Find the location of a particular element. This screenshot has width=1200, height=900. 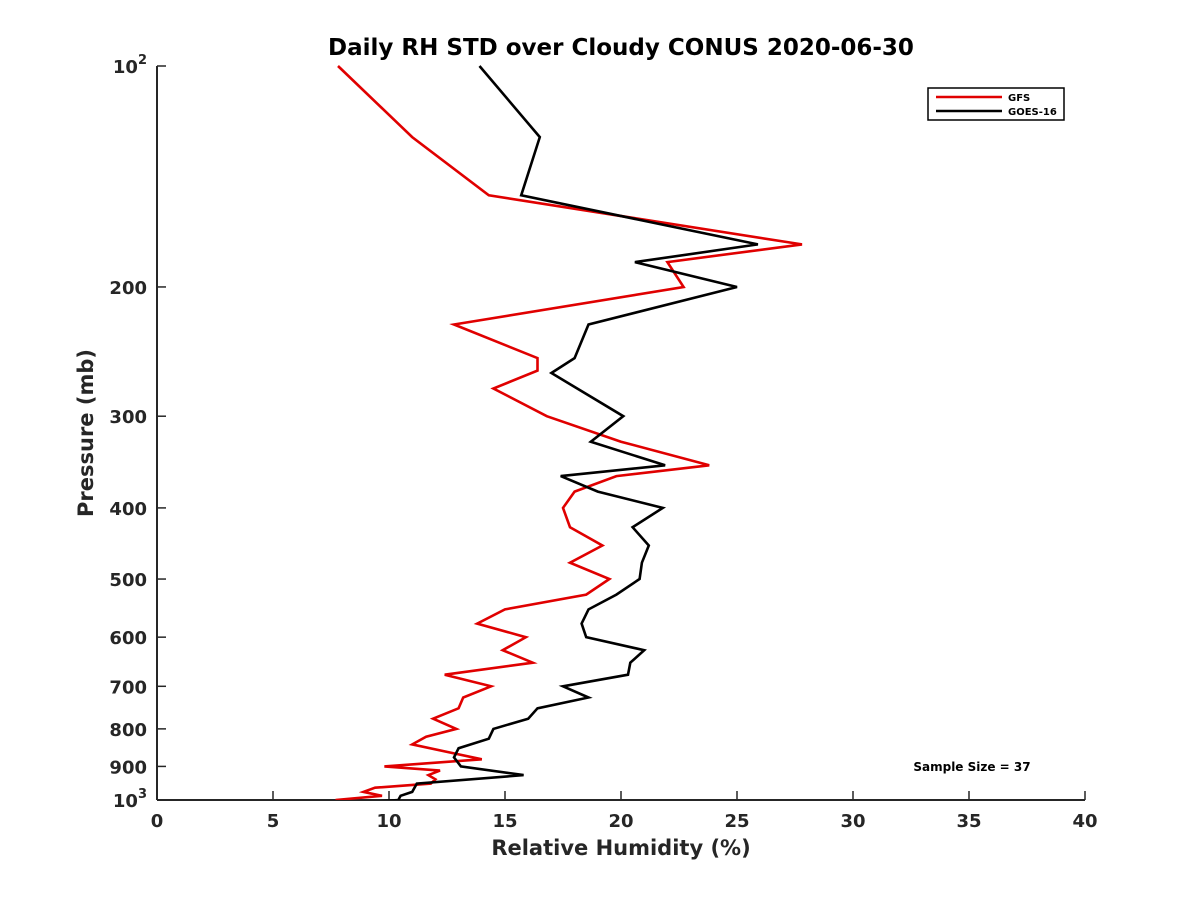

legend: GFS GOES-16 is located at coordinates (996, 104).